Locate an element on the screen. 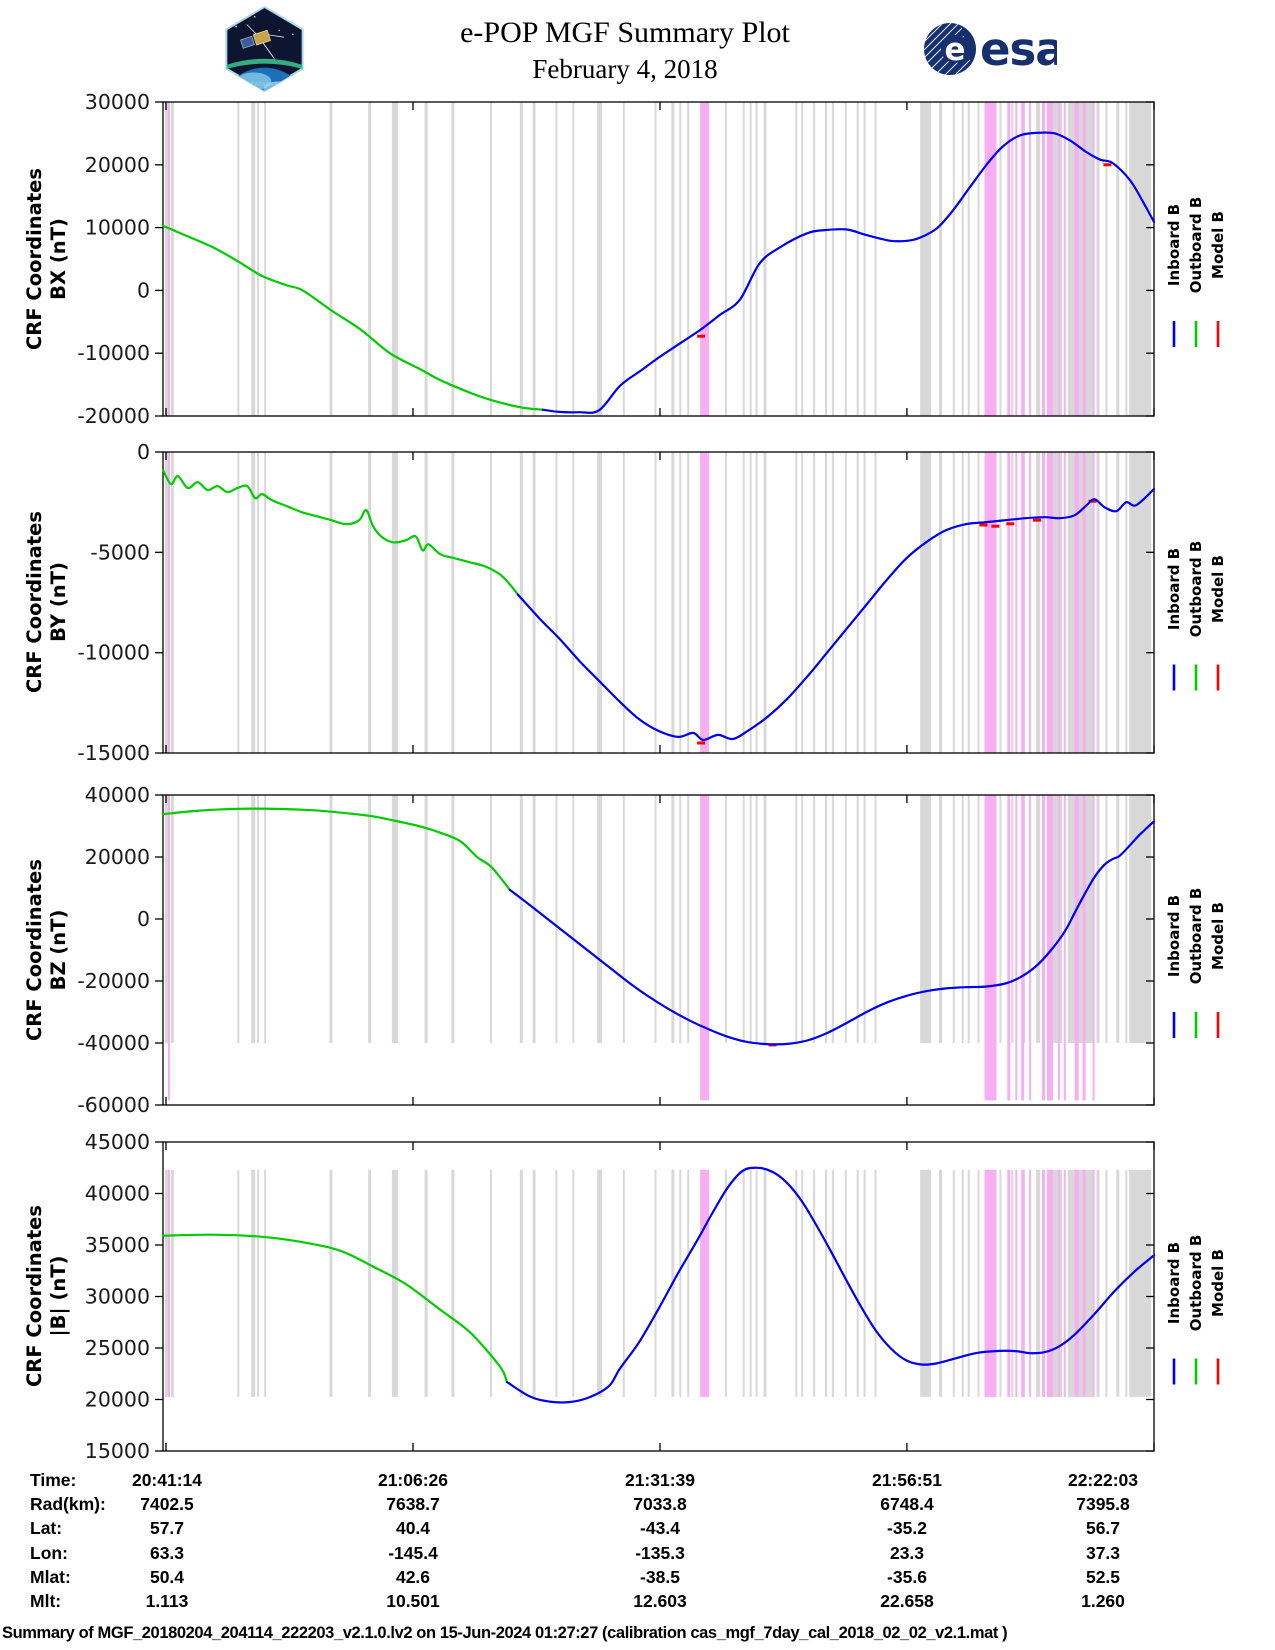 The height and width of the screenshot is (1650, 1275). table-cell: 57.7 is located at coordinates (167, 1528).